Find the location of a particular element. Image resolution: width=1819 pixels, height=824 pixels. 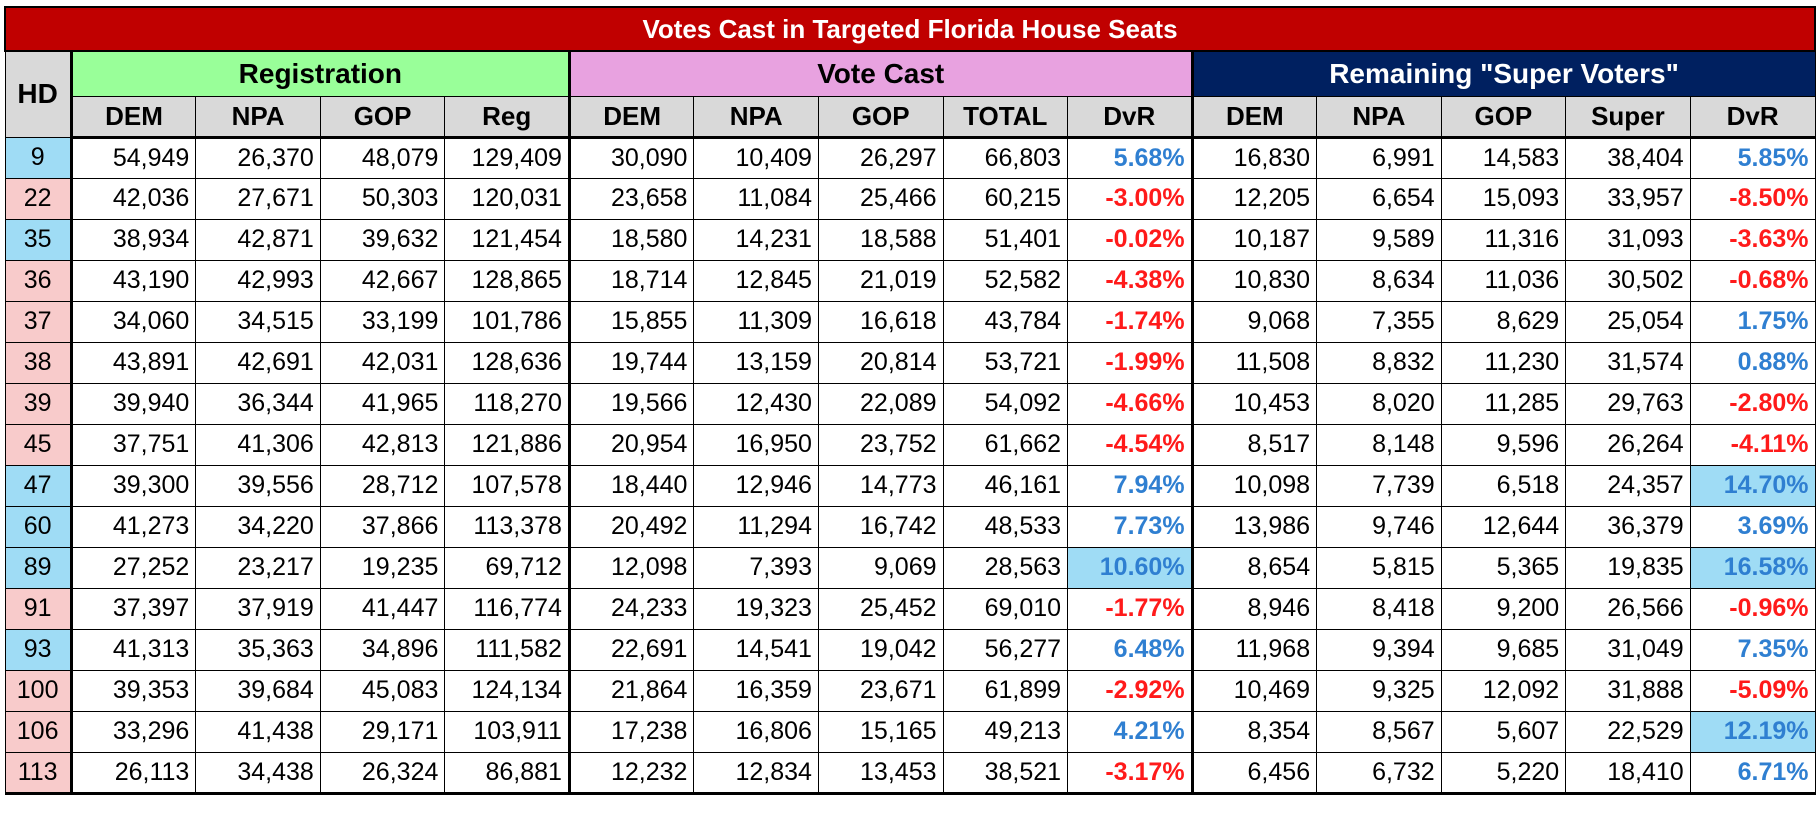

value-cell: 15,093 is located at coordinates (1503, 198).